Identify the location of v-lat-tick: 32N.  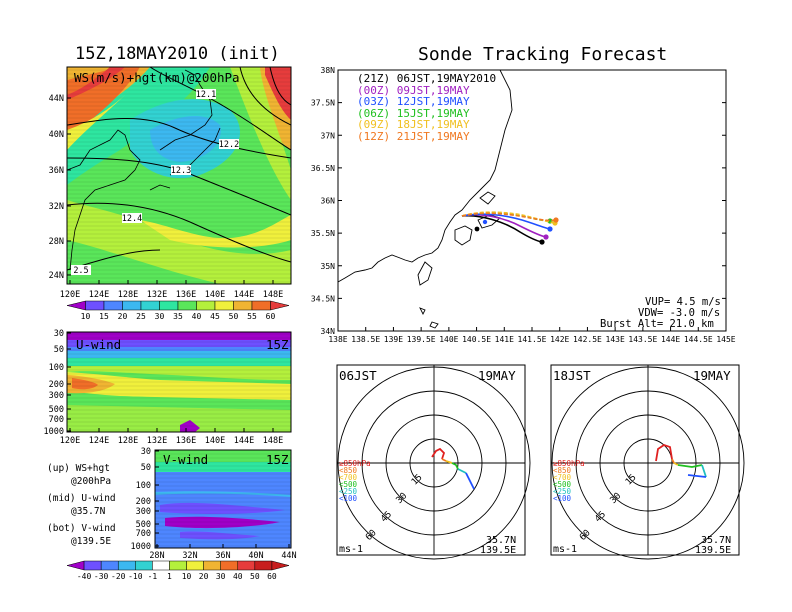
(189, 556).